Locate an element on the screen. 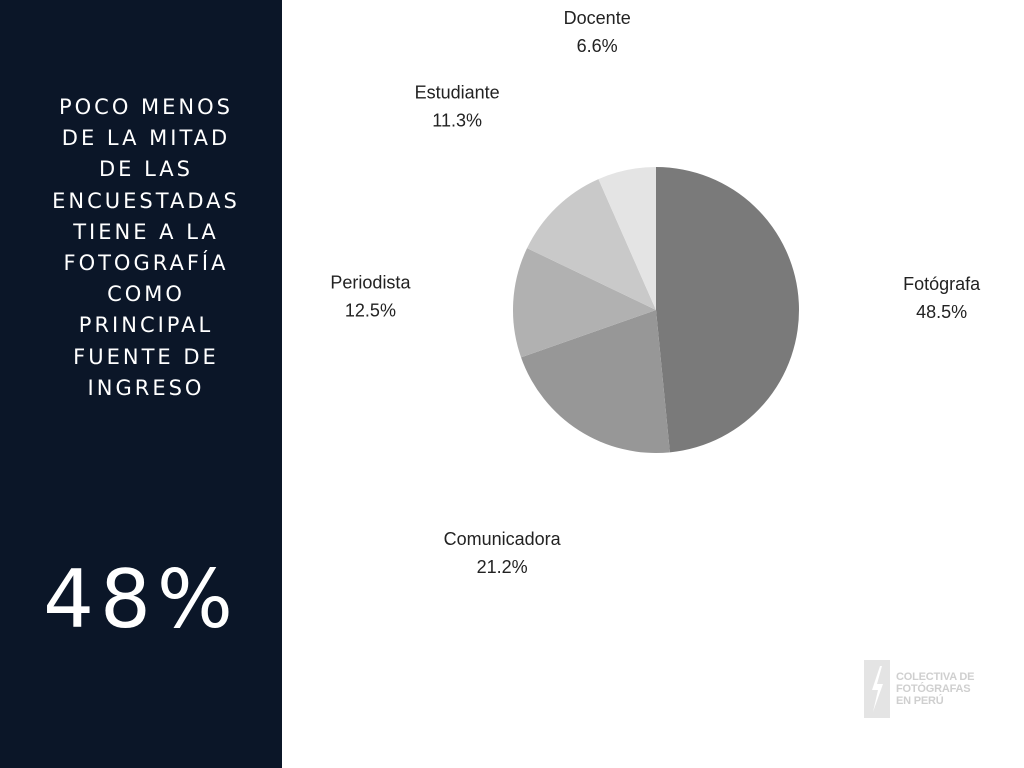  logo-line: EN PERÚ is located at coordinates (920, 701).